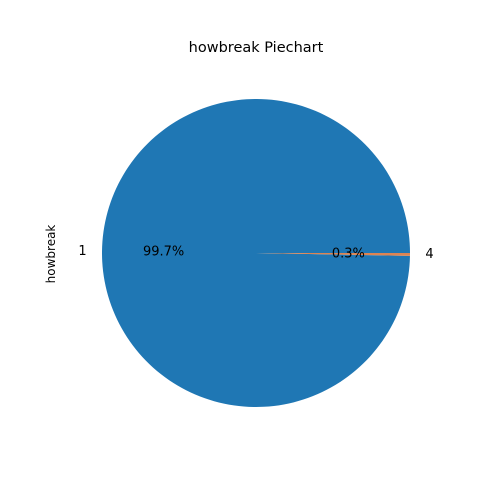 Image resolution: width=500 pixels, height=500 pixels. I want to click on slice-percent-4: 0.3%, so click(348, 253).